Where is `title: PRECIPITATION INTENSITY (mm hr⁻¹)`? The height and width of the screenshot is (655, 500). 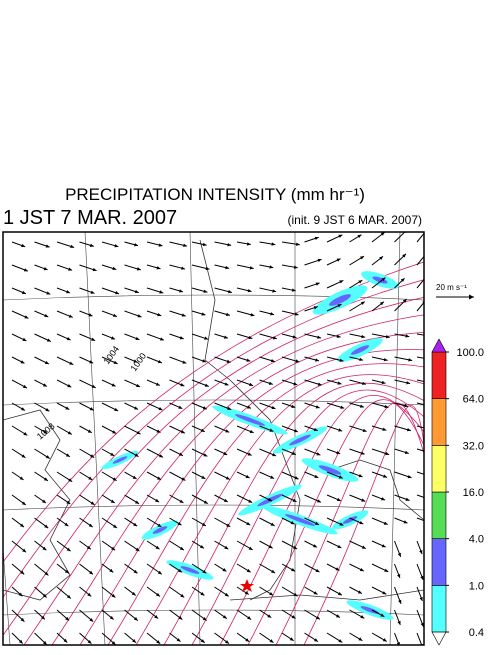 title: PRECIPITATION INTENSITY (mm hr⁻¹) is located at coordinates (215, 194).